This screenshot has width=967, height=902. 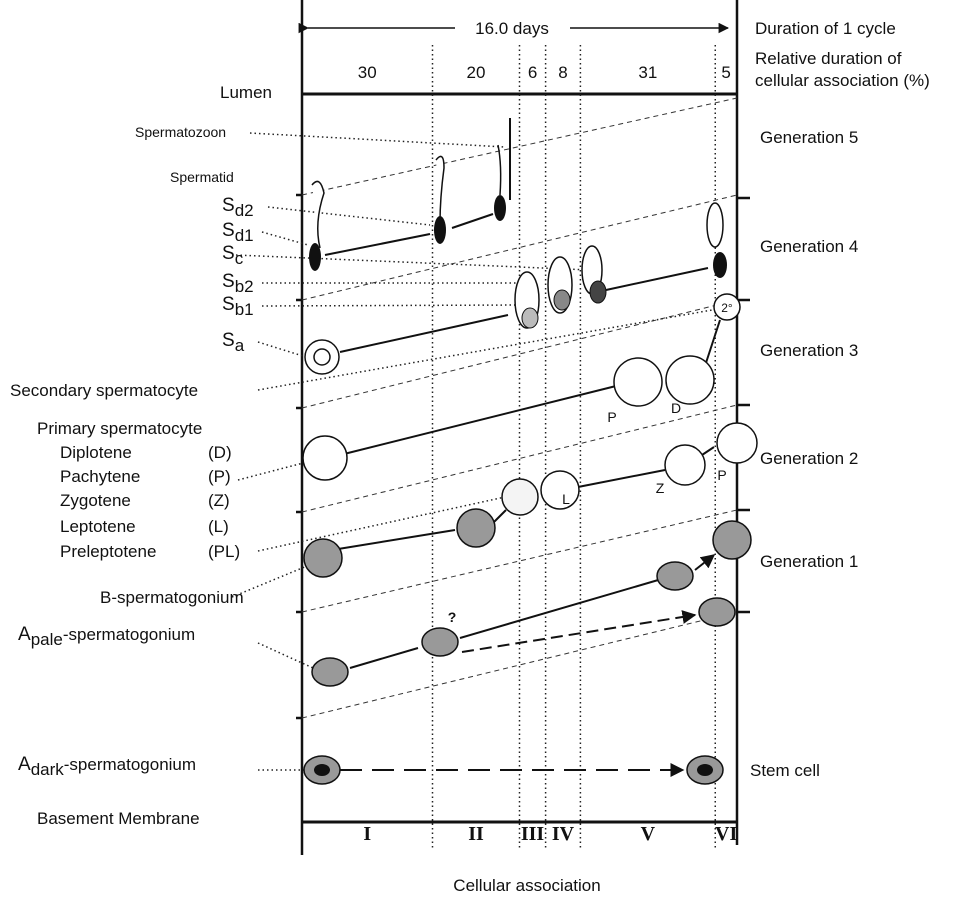 I want to click on stage-label: Sd2, so click(x=238, y=207).